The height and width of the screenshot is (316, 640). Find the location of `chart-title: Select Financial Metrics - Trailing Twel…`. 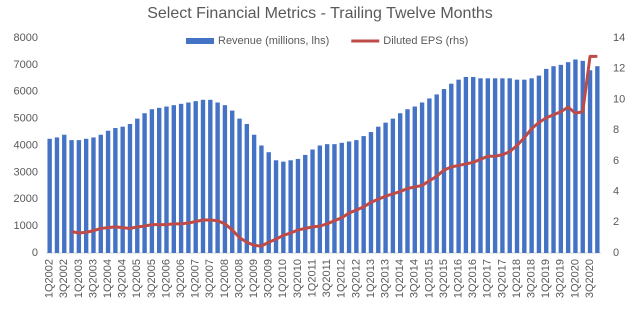

chart-title: Select Financial Metrics - Trailing Twel… is located at coordinates (320, 13).